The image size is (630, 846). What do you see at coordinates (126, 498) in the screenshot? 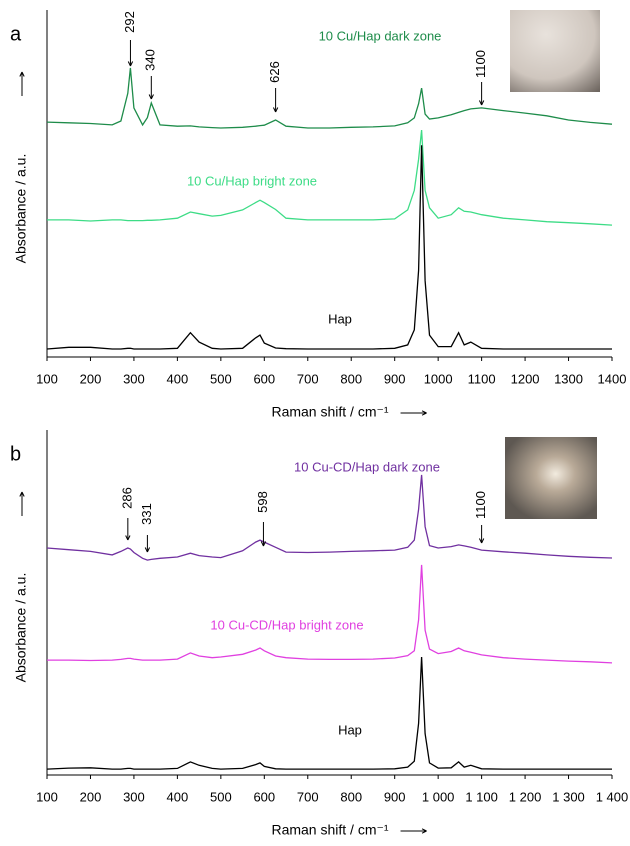
I see `annotation-label: 286` at bounding box center [126, 498].